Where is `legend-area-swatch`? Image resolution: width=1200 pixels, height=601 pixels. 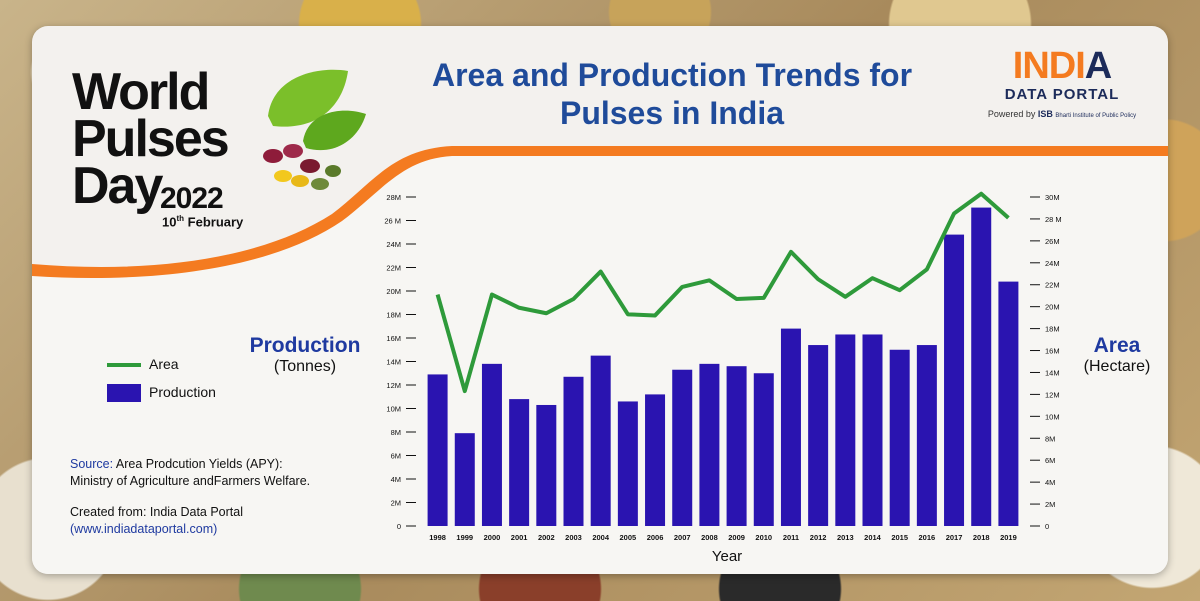
legend-area-swatch is located at coordinates (124, 365).